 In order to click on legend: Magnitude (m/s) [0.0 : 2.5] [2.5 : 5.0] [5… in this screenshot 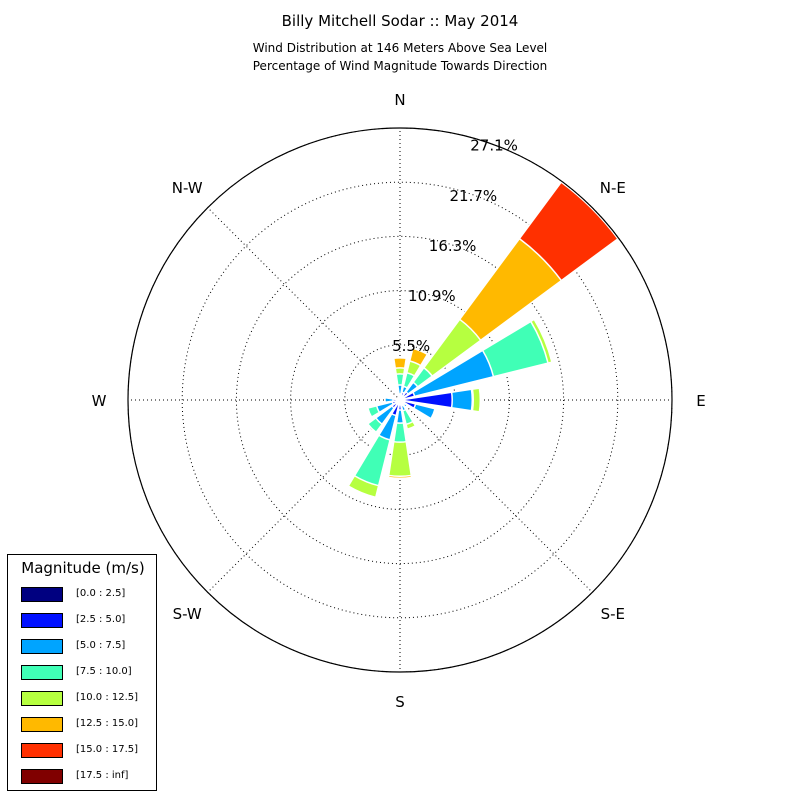, I will do `click(82, 672)`.